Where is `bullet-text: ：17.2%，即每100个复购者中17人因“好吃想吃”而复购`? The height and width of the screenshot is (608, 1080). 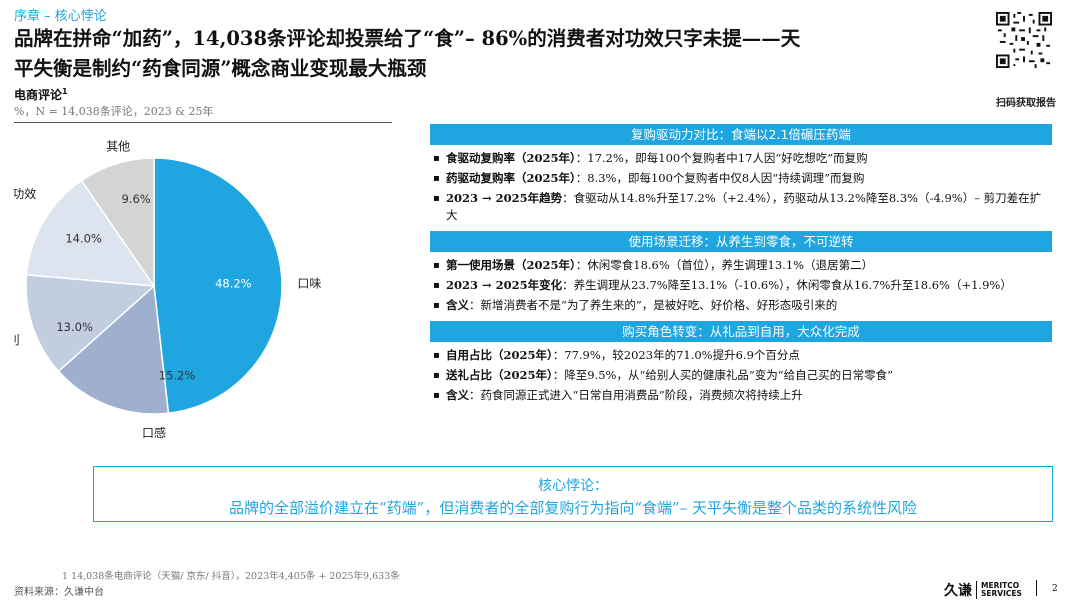
bullet-text: ：17.2%，即每100个复购者中17人因“好吃想吃”而复购 is located at coordinates (721, 158).